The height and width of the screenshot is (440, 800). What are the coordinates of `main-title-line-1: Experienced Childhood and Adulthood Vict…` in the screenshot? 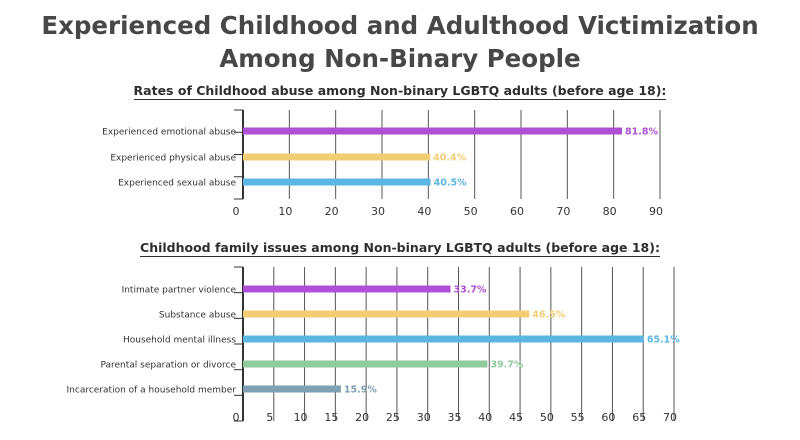 It's located at (400, 25).